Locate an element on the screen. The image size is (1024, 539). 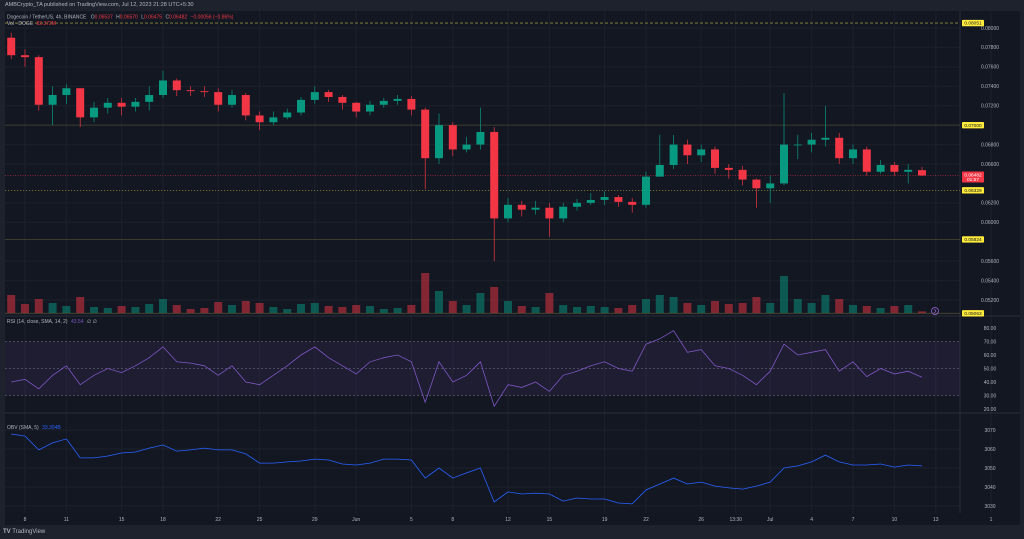
level-price-badge is located at coordinates (973, 125).